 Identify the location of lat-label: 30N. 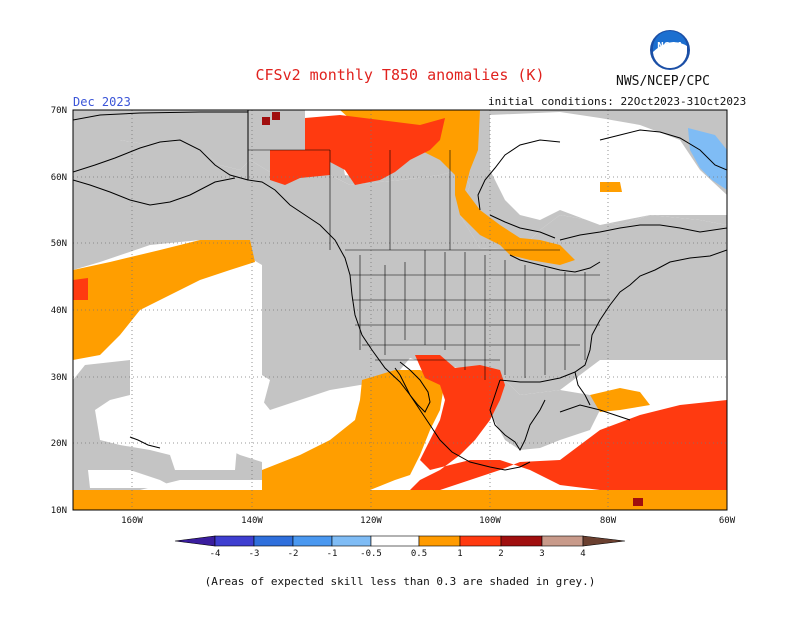
(59, 378).